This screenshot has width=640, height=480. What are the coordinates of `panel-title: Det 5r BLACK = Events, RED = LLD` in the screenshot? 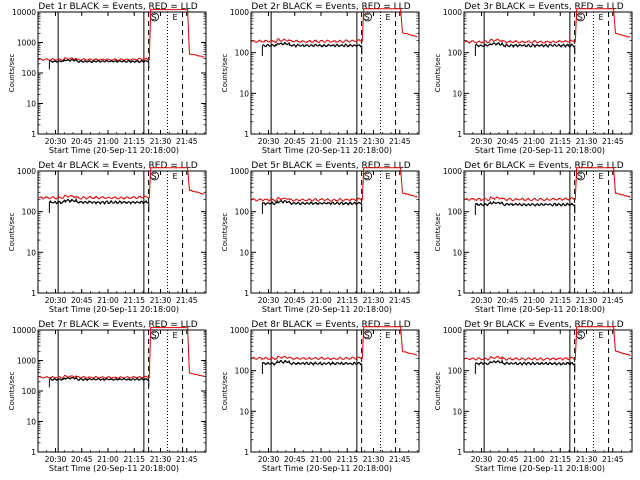 It's located at (330, 166).